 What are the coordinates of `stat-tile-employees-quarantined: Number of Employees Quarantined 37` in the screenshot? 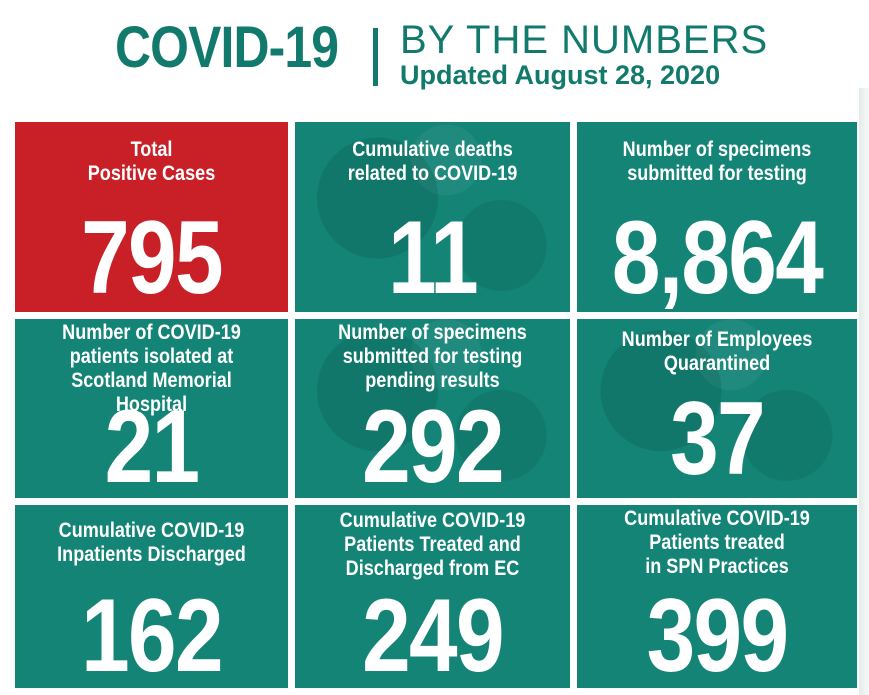 It's located at (717, 408).